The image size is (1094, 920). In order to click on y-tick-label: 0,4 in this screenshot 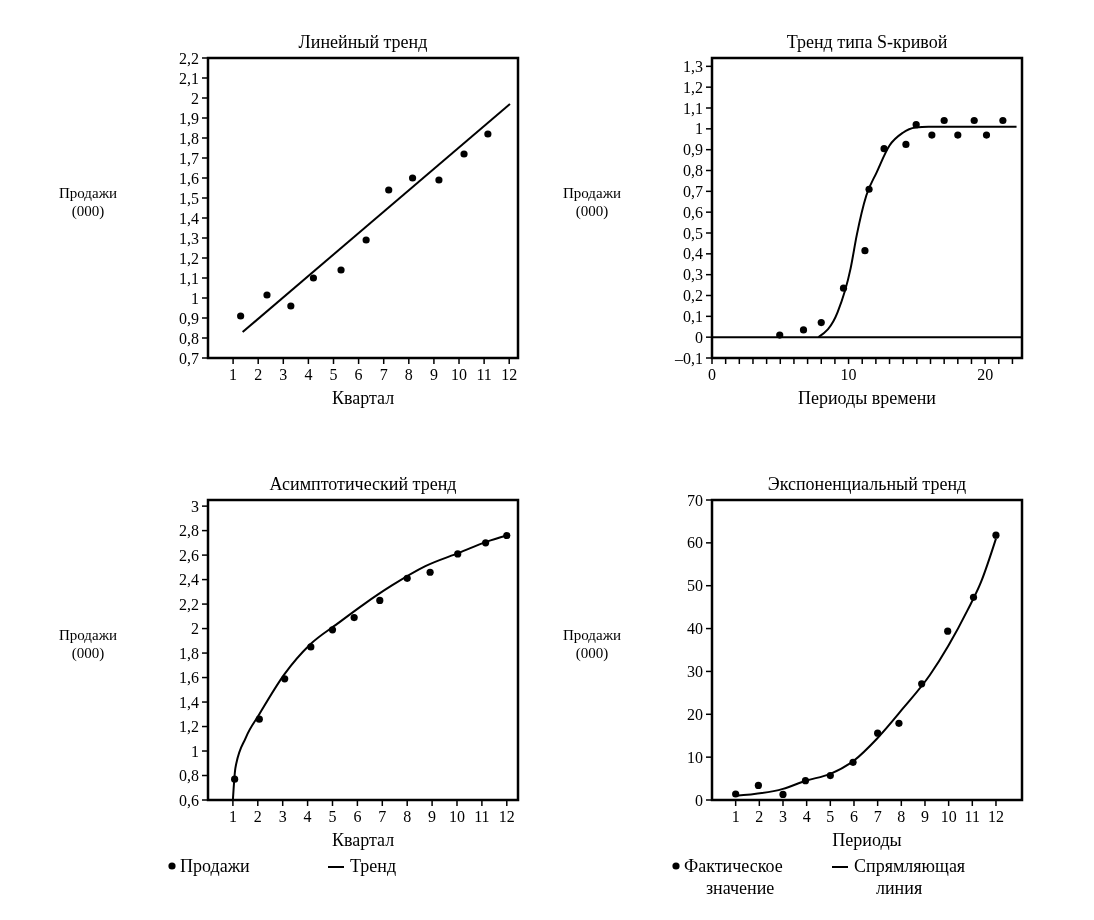, I will do `click(693, 254)`.